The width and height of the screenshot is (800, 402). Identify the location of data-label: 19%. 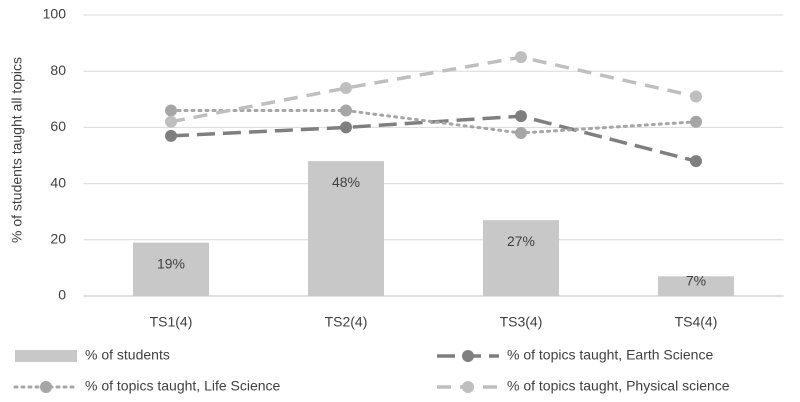
(171, 263).